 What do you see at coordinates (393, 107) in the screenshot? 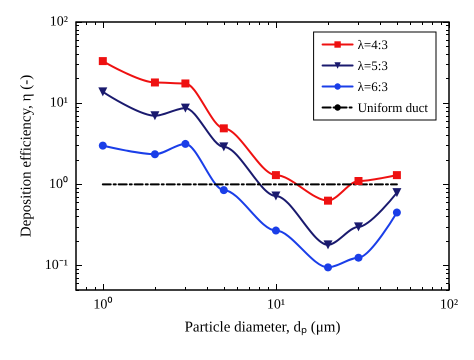
I see `legend-label: Uniform duct` at bounding box center [393, 107].